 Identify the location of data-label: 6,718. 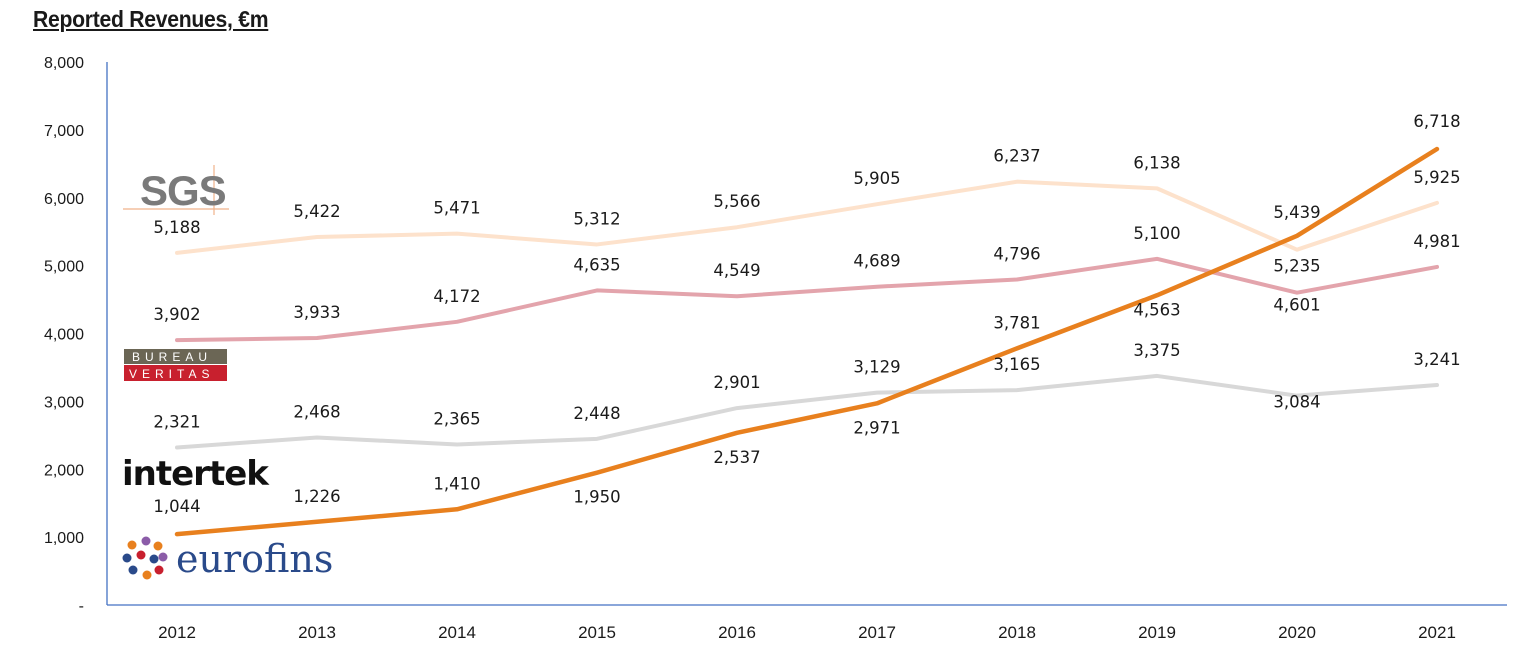
(1436, 121).